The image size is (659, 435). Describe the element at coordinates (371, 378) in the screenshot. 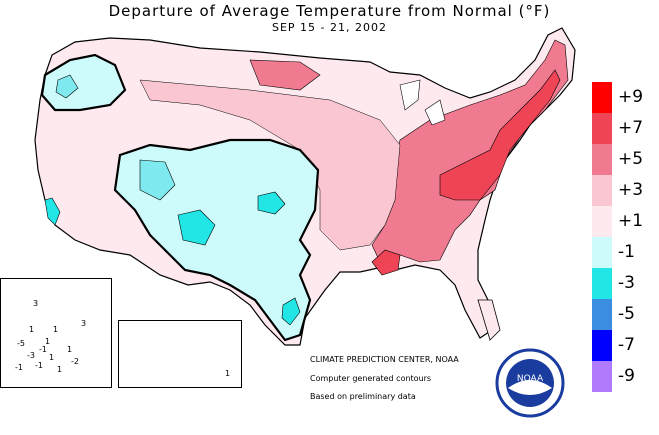

I see `credit-contours: Computer generated contours` at that location.